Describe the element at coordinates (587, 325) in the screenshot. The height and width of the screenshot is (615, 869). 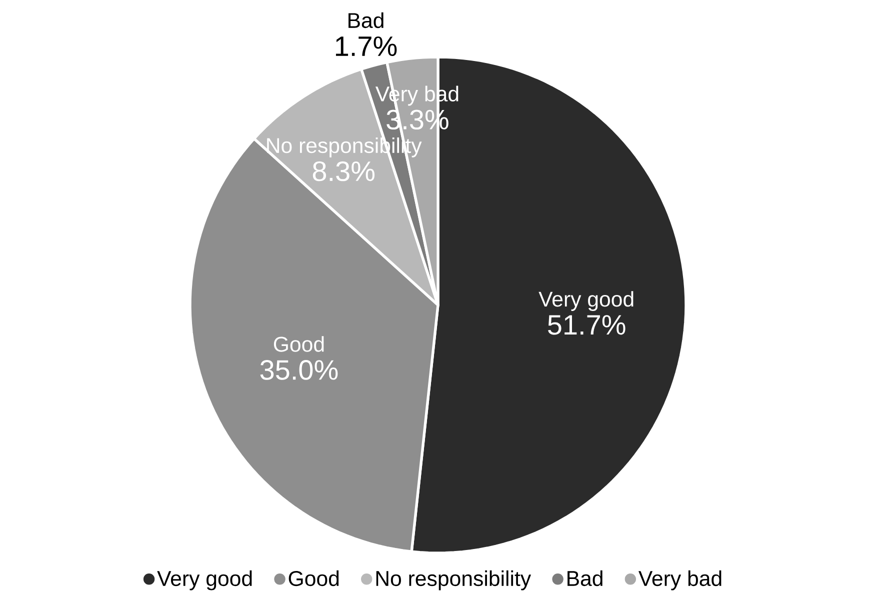
I see `data-label: 51.7%` at that location.